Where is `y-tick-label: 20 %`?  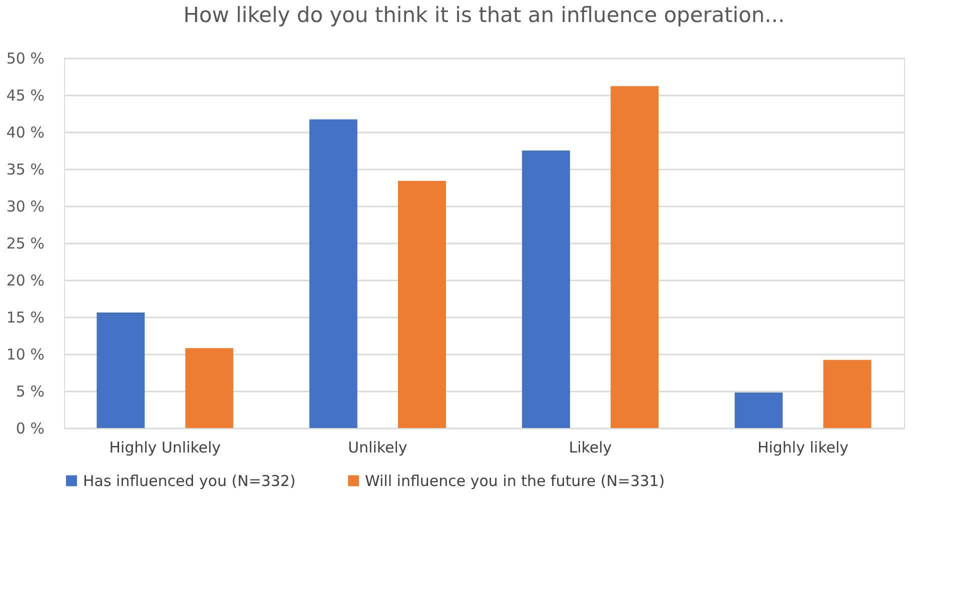 y-tick-label: 20 % is located at coordinates (25, 281).